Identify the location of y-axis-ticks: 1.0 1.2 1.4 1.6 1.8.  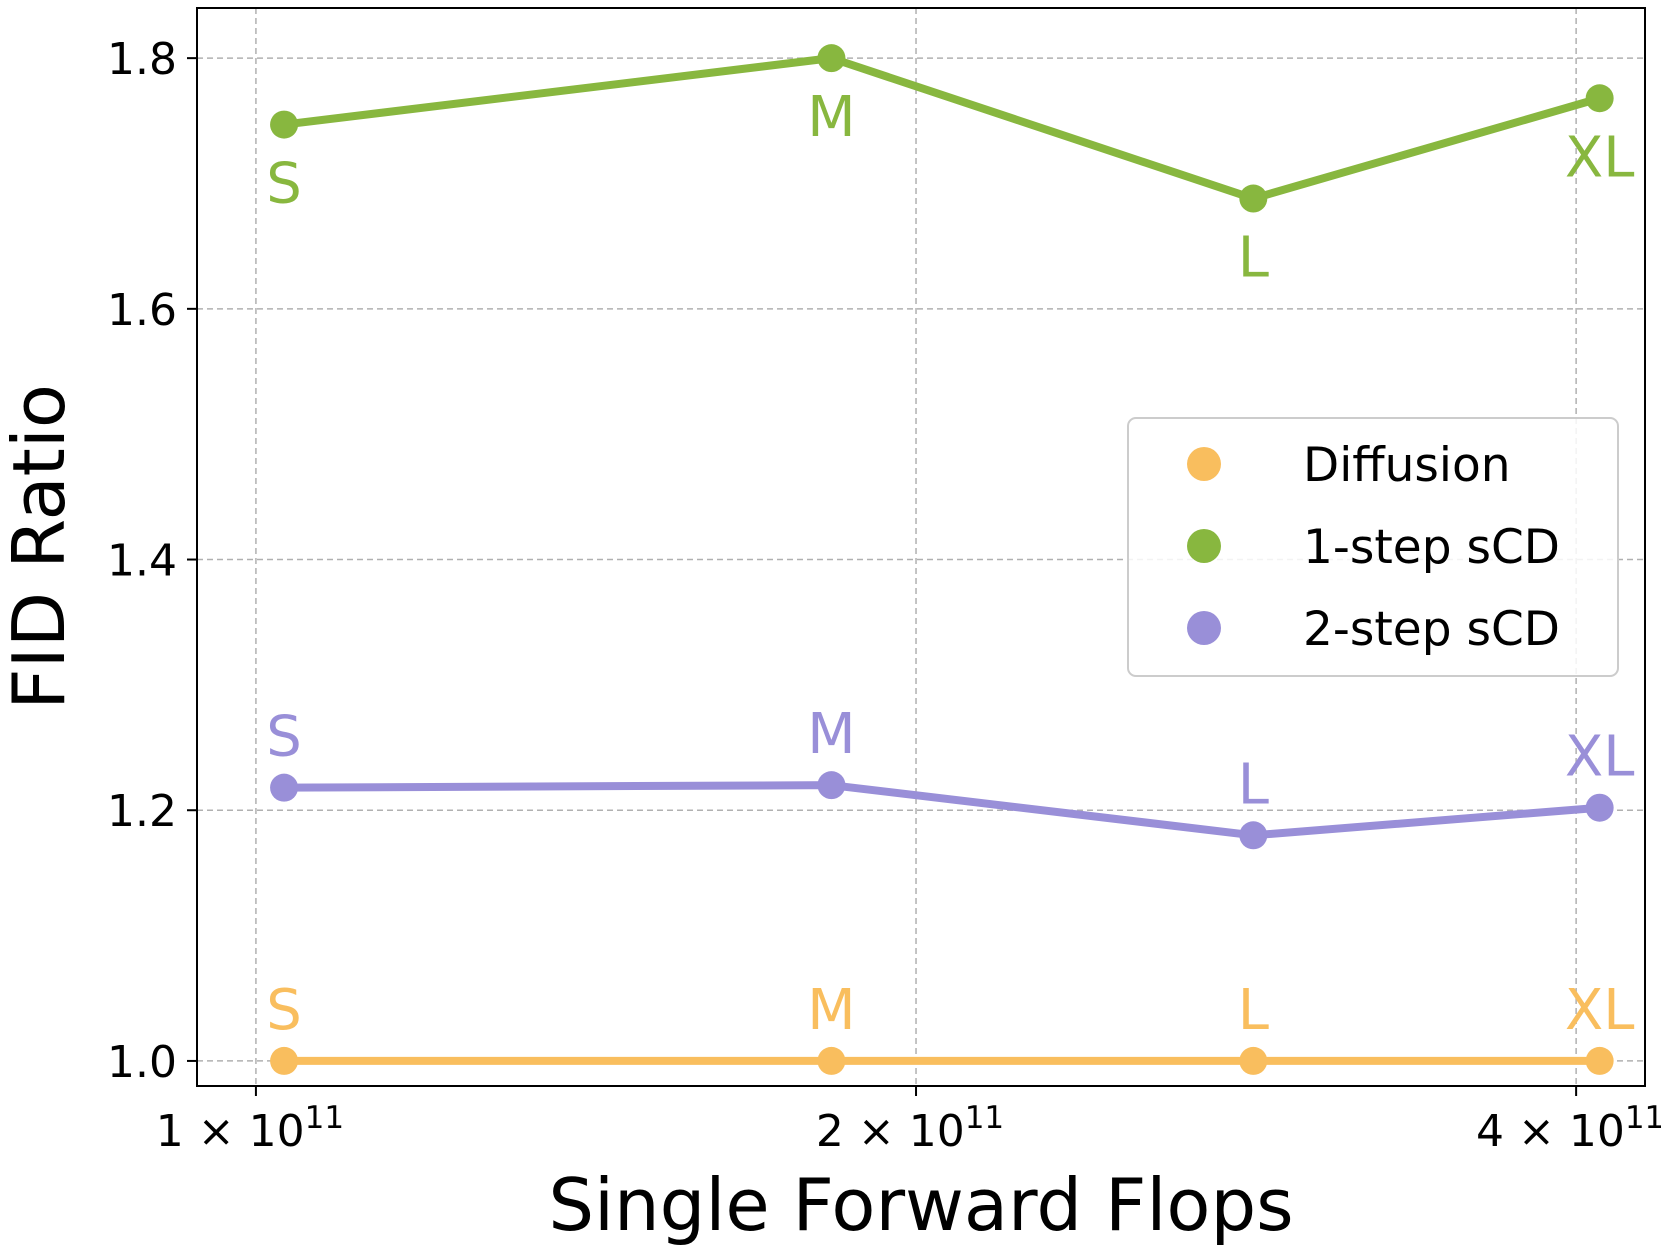
(152, 561).